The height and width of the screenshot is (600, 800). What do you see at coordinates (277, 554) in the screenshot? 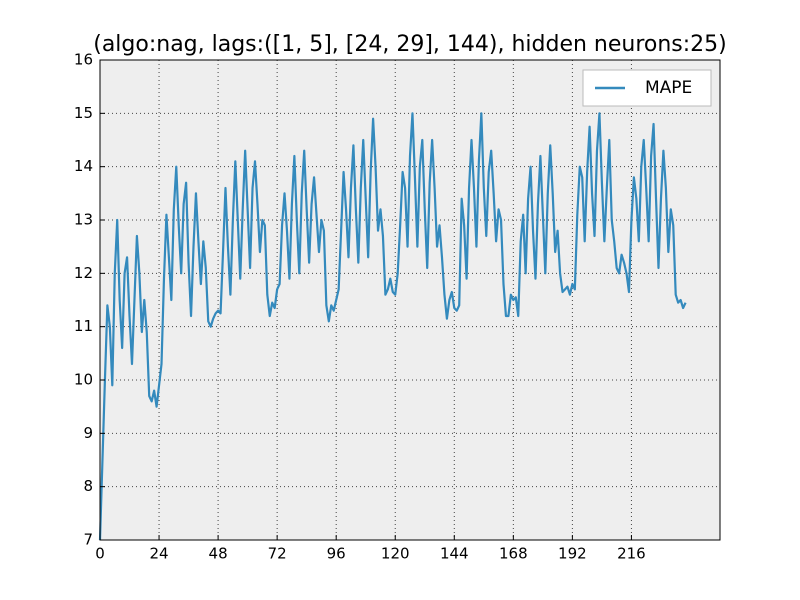
I see `x-tick-label: 72` at bounding box center [277, 554].